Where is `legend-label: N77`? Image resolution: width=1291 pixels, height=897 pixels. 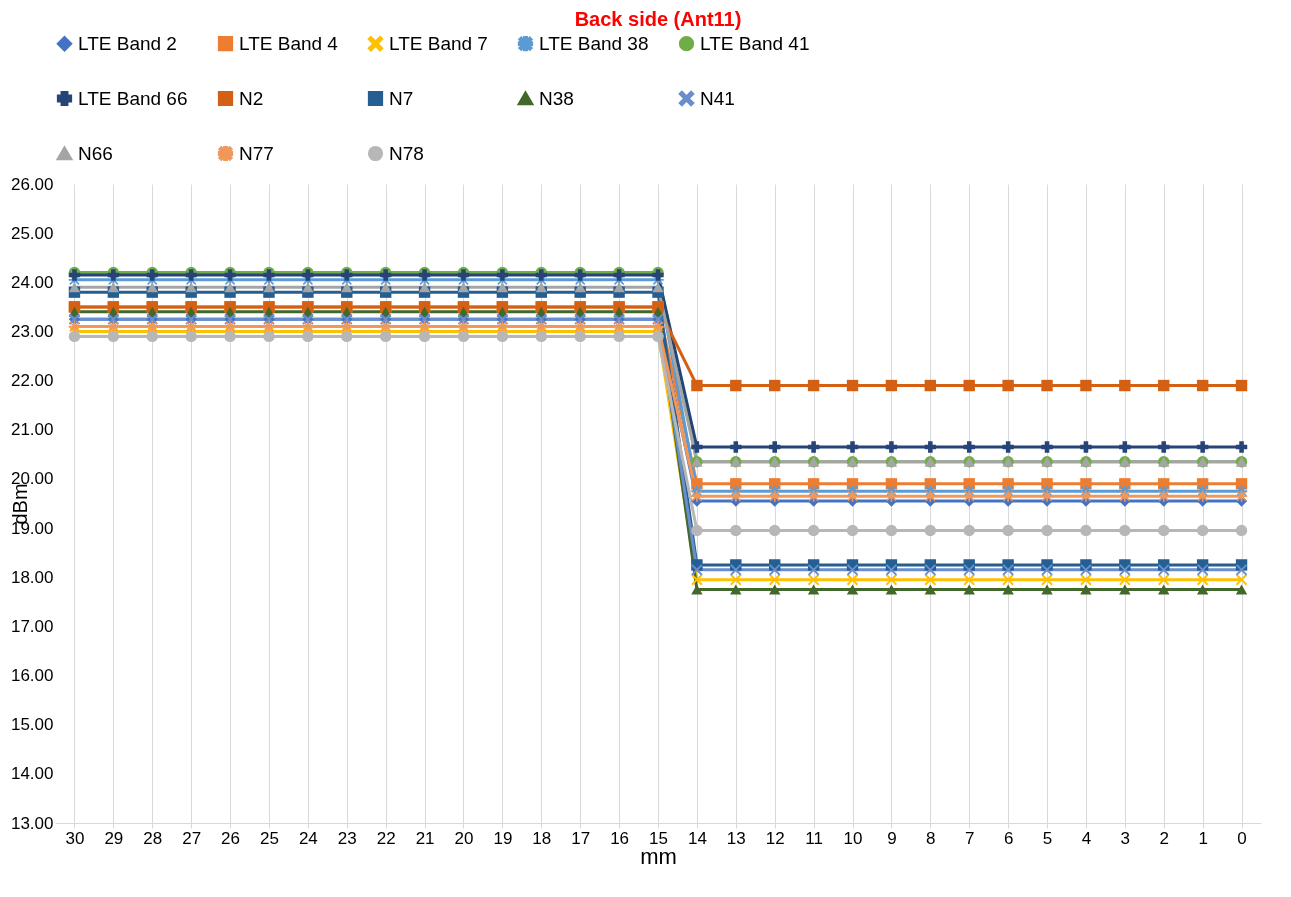
legend-label: N77 is located at coordinates (256, 153).